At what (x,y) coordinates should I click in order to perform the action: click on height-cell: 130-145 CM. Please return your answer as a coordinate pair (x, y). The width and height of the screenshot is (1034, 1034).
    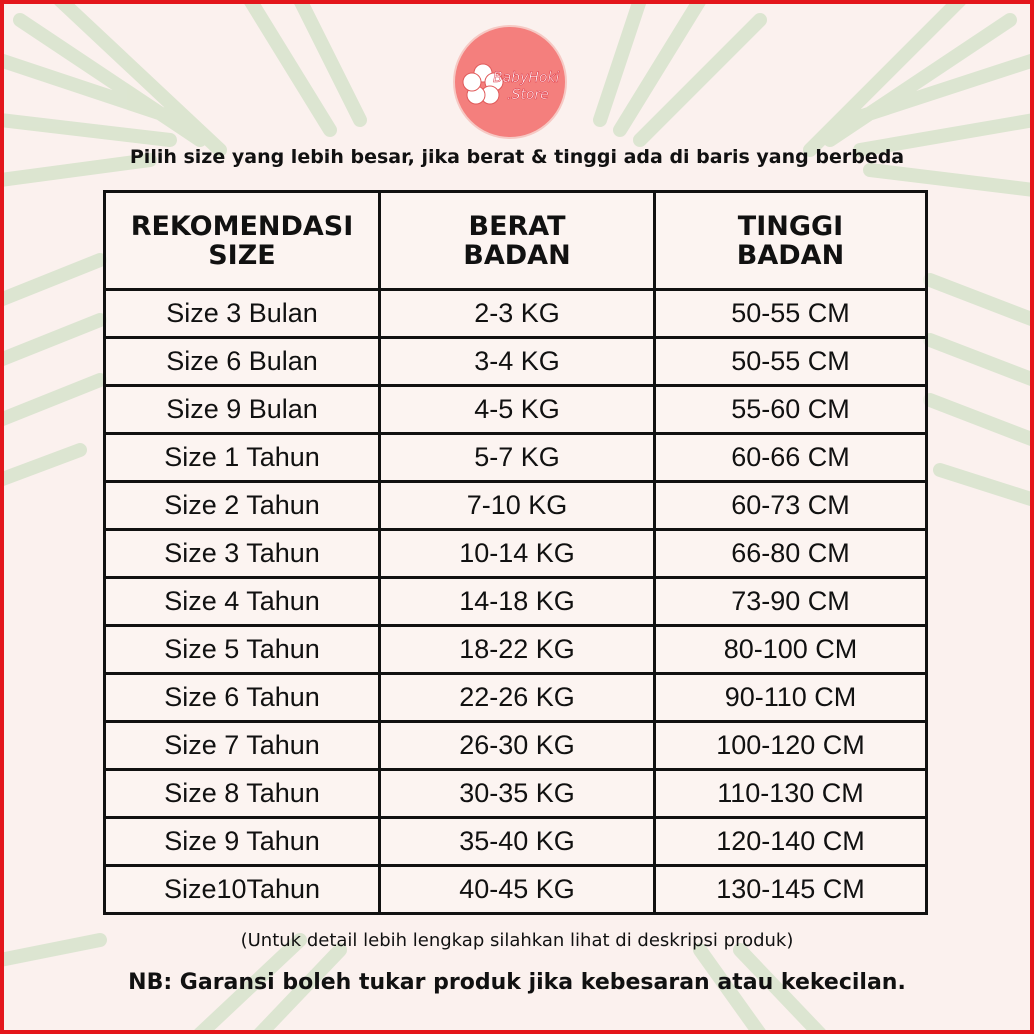
    Looking at the image, I should click on (790, 889).